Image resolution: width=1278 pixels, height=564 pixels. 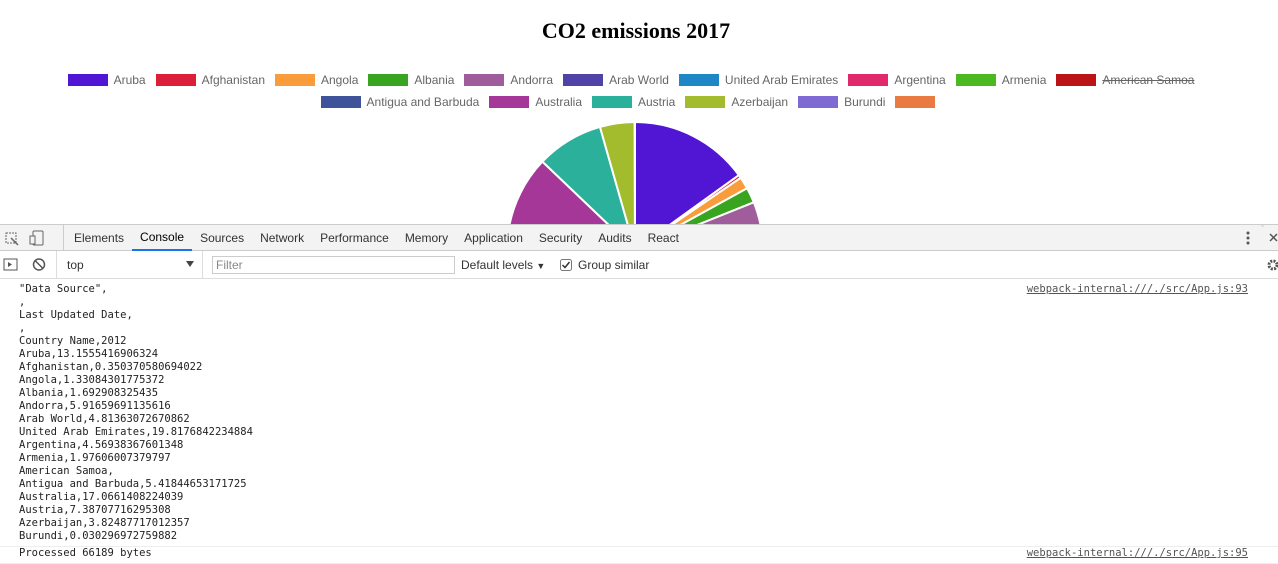 What do you see at coordinates (129, 264) in the screenshot?
I see `context-select: top` at bounding box center [129, 264].